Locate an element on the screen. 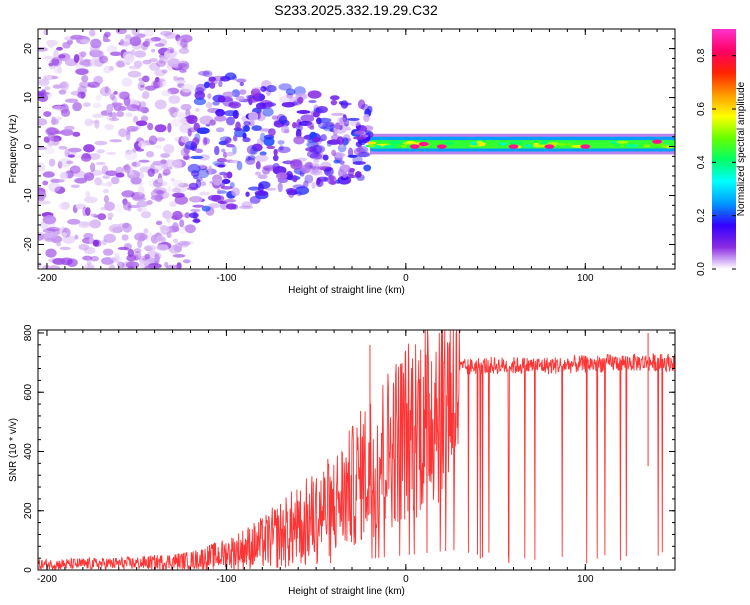 Image resolution: width=750 pixels, height=605 pixels. colorbar-tick-label: 0.2 is located at coordinates (701, 215).